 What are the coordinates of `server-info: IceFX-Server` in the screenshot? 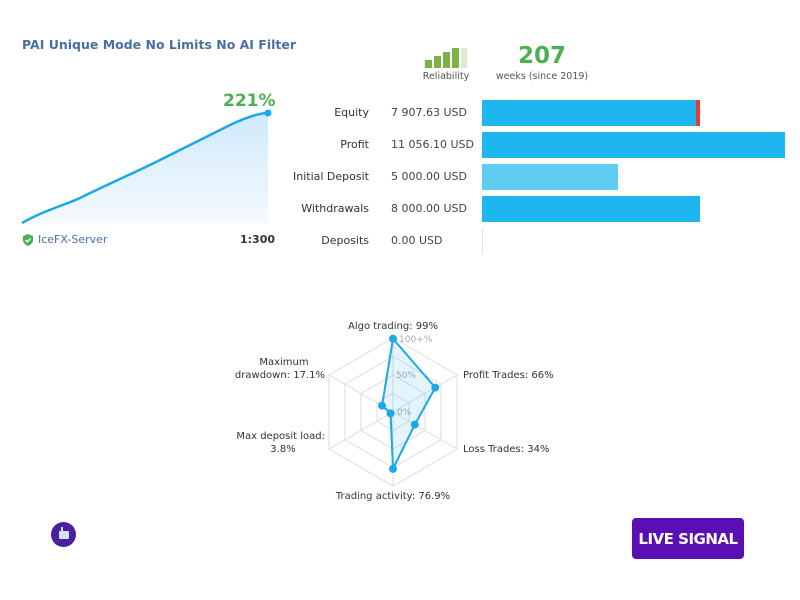 It's located at (64, 239).